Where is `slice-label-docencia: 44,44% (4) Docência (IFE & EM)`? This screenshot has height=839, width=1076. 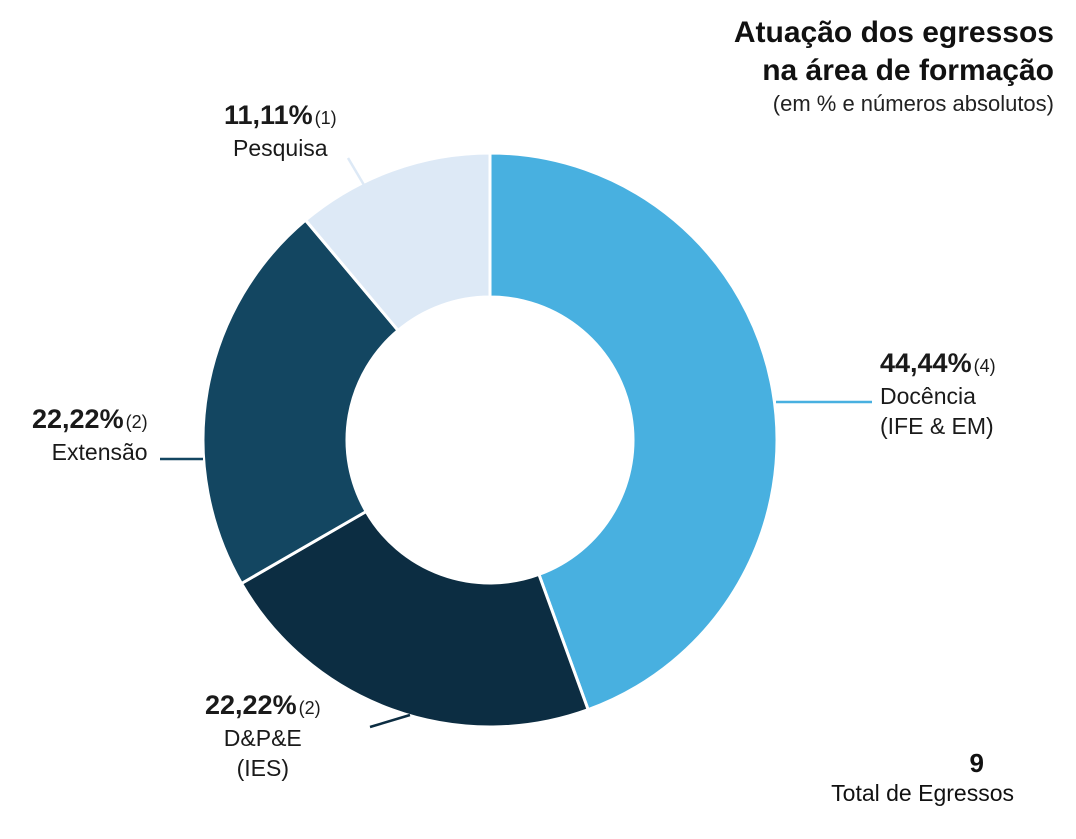
slice-label-docencia: 44,44% (4) Docência (IFE & EM) is located at coordinates (938, 394).